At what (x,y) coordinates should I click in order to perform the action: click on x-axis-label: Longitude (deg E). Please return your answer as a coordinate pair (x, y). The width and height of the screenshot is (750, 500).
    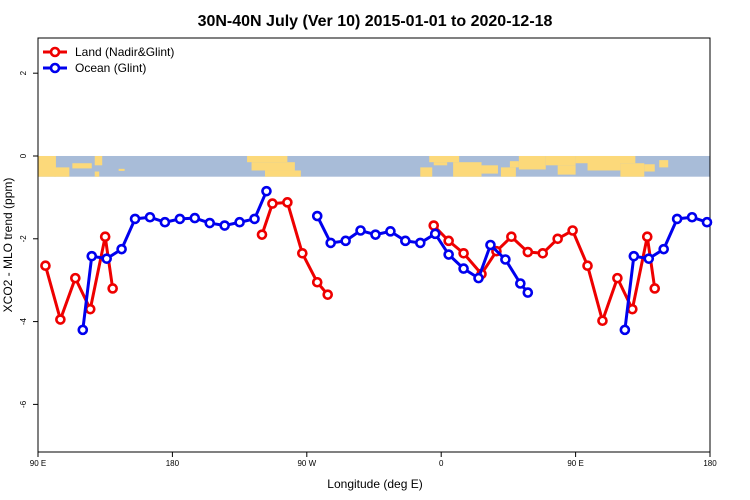
    Looking at the image, I should click on (374, 484).